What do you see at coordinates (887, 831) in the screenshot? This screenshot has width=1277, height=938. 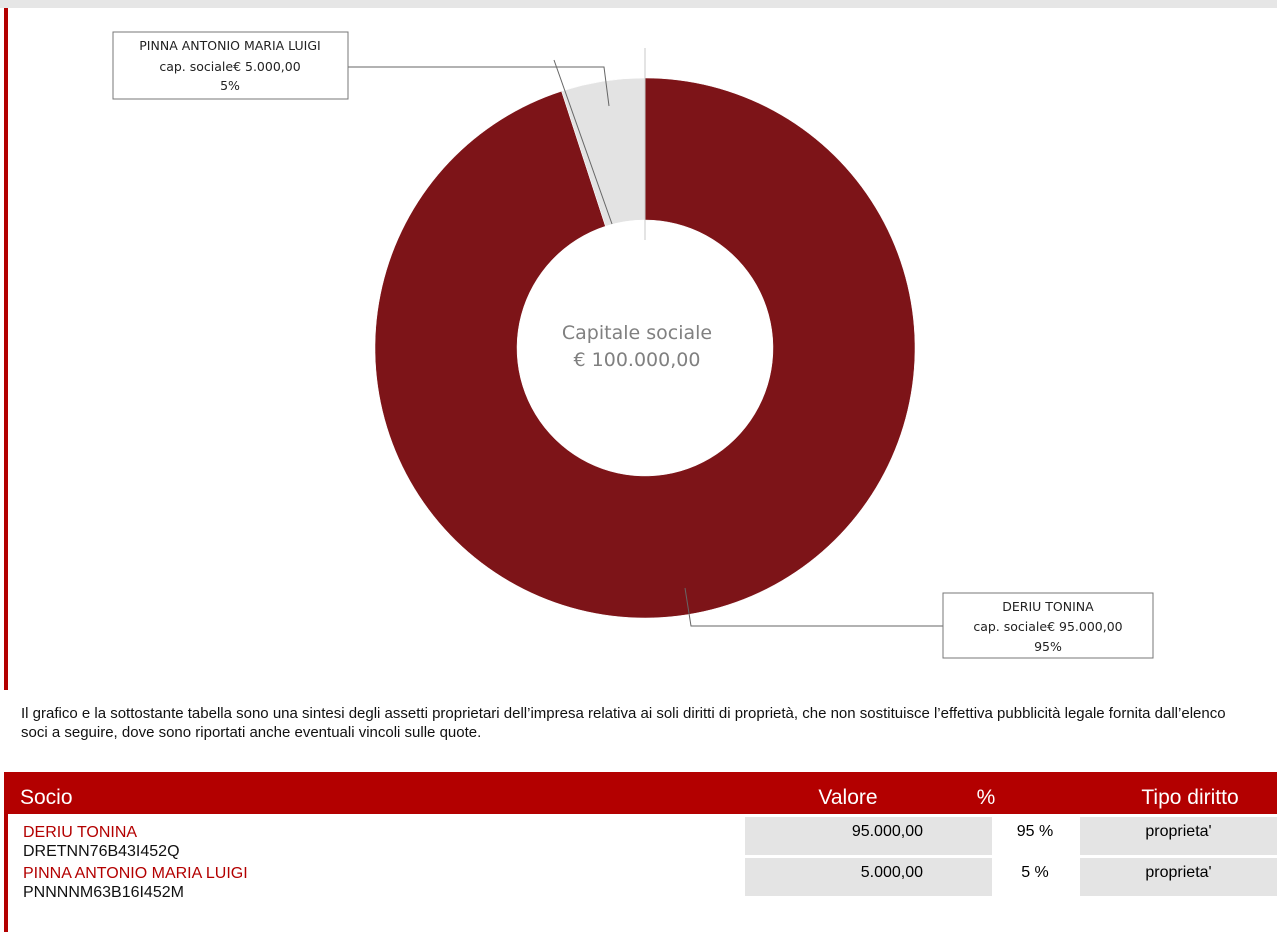 I see `valore-value: 95.000,00` at bounding box center [887, 831].